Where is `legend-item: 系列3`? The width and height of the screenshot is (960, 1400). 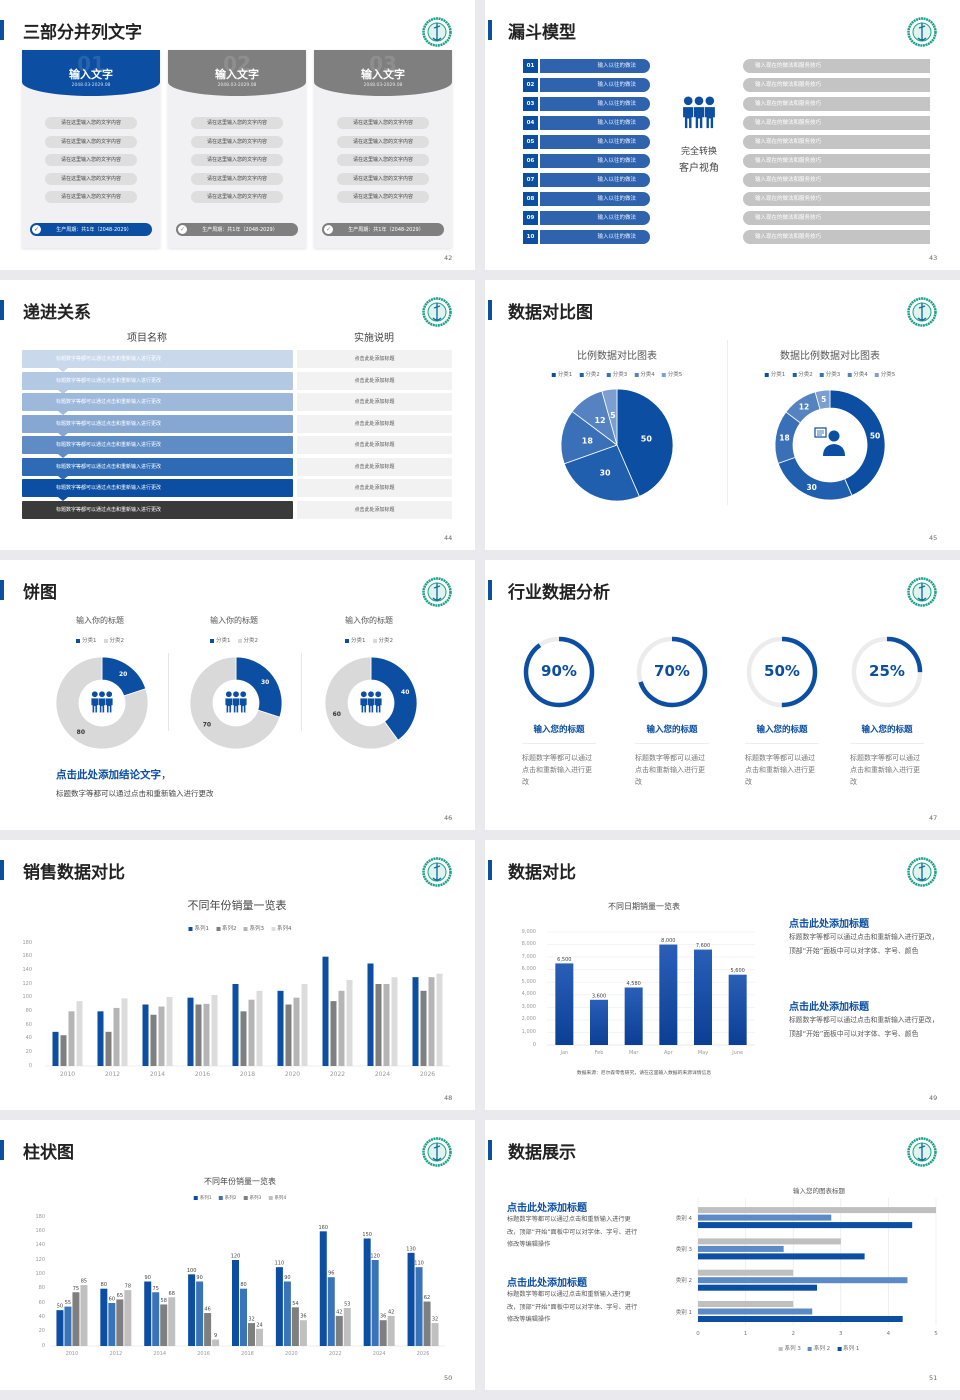
legend-item: 系列3 is located at coordinates (252, 1198).